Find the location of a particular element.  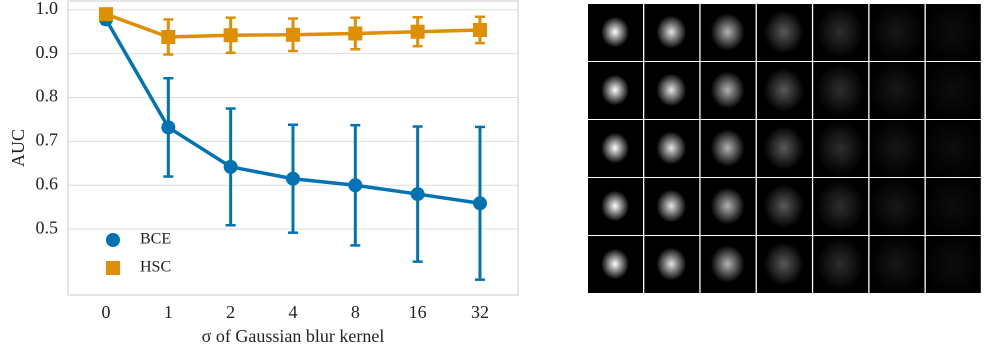

y-tick-label: 0.5 is located at coordinates (47, 227).